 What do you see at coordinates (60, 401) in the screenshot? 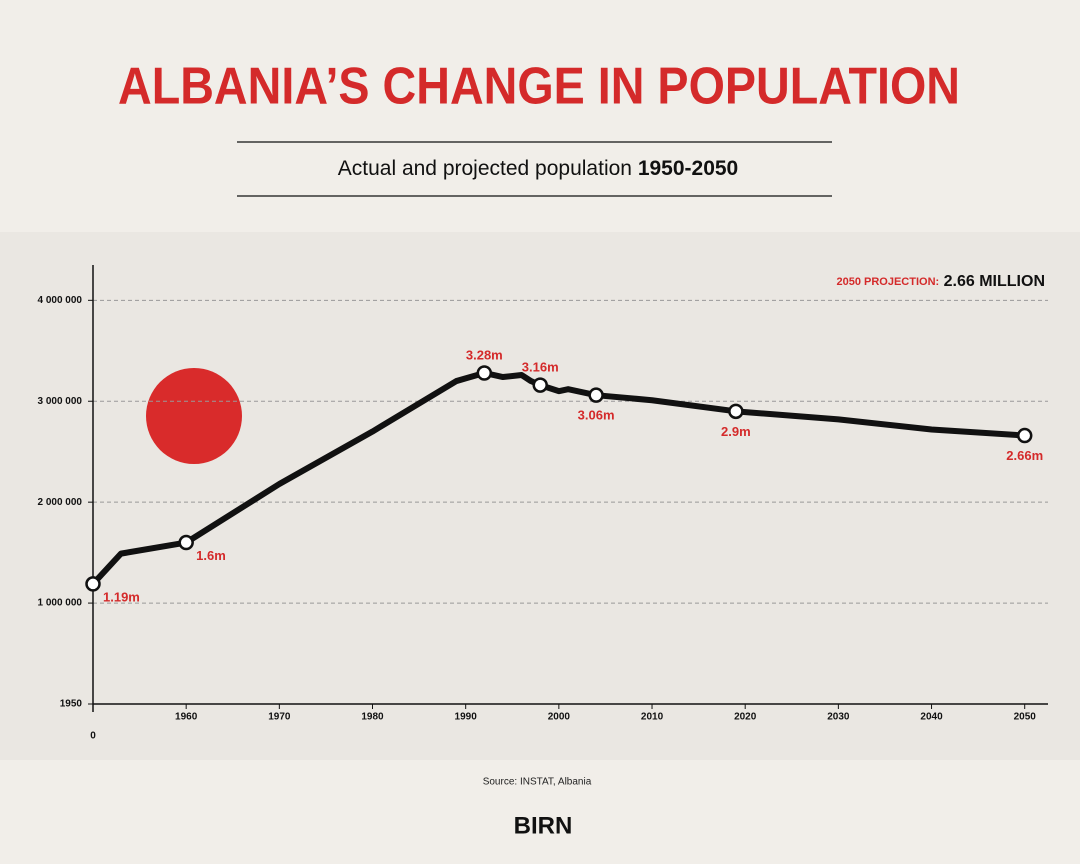
I see `y-tick-label: 3 000 000` at bounding box center [60, 401].